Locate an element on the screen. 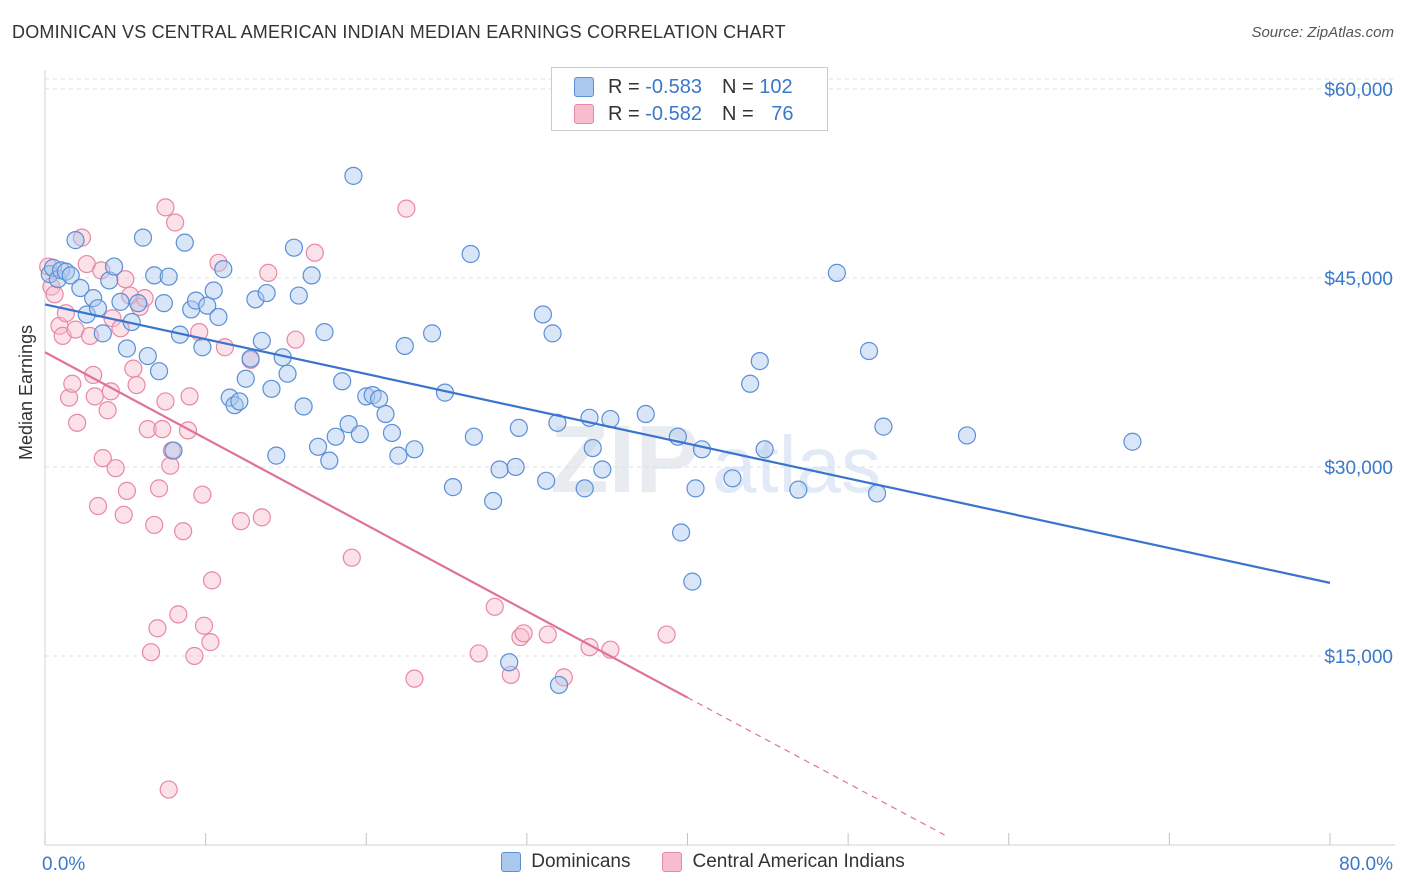 The height and width of the screenshot is (892, 1406). correlation-legend: R = -0.583 N = 102 R = -0.582 N = 76 is located at coordinates (689, 99).